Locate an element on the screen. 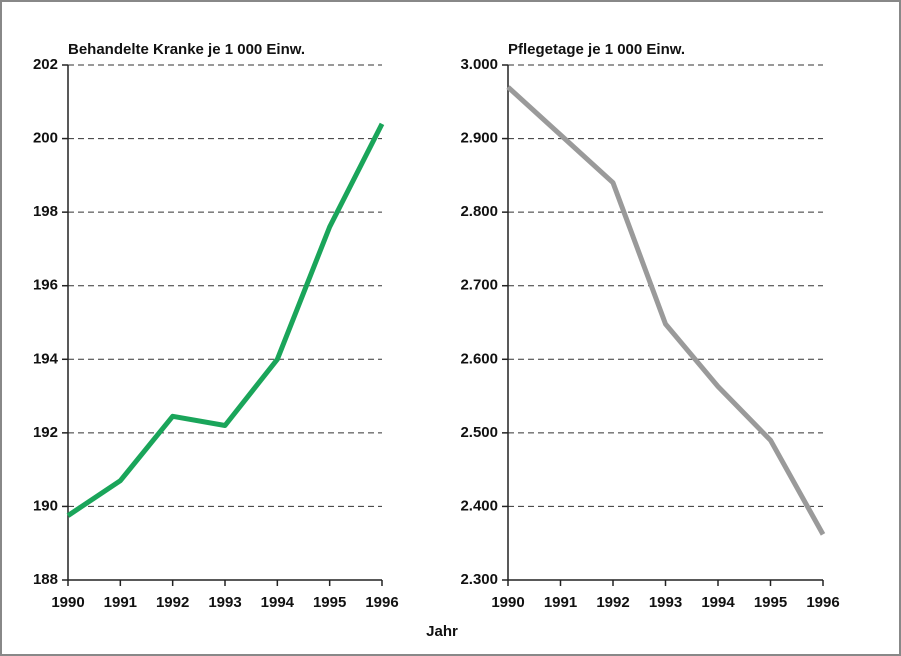  y-tick-label: 2.900 is located at coordinates (479, 138).